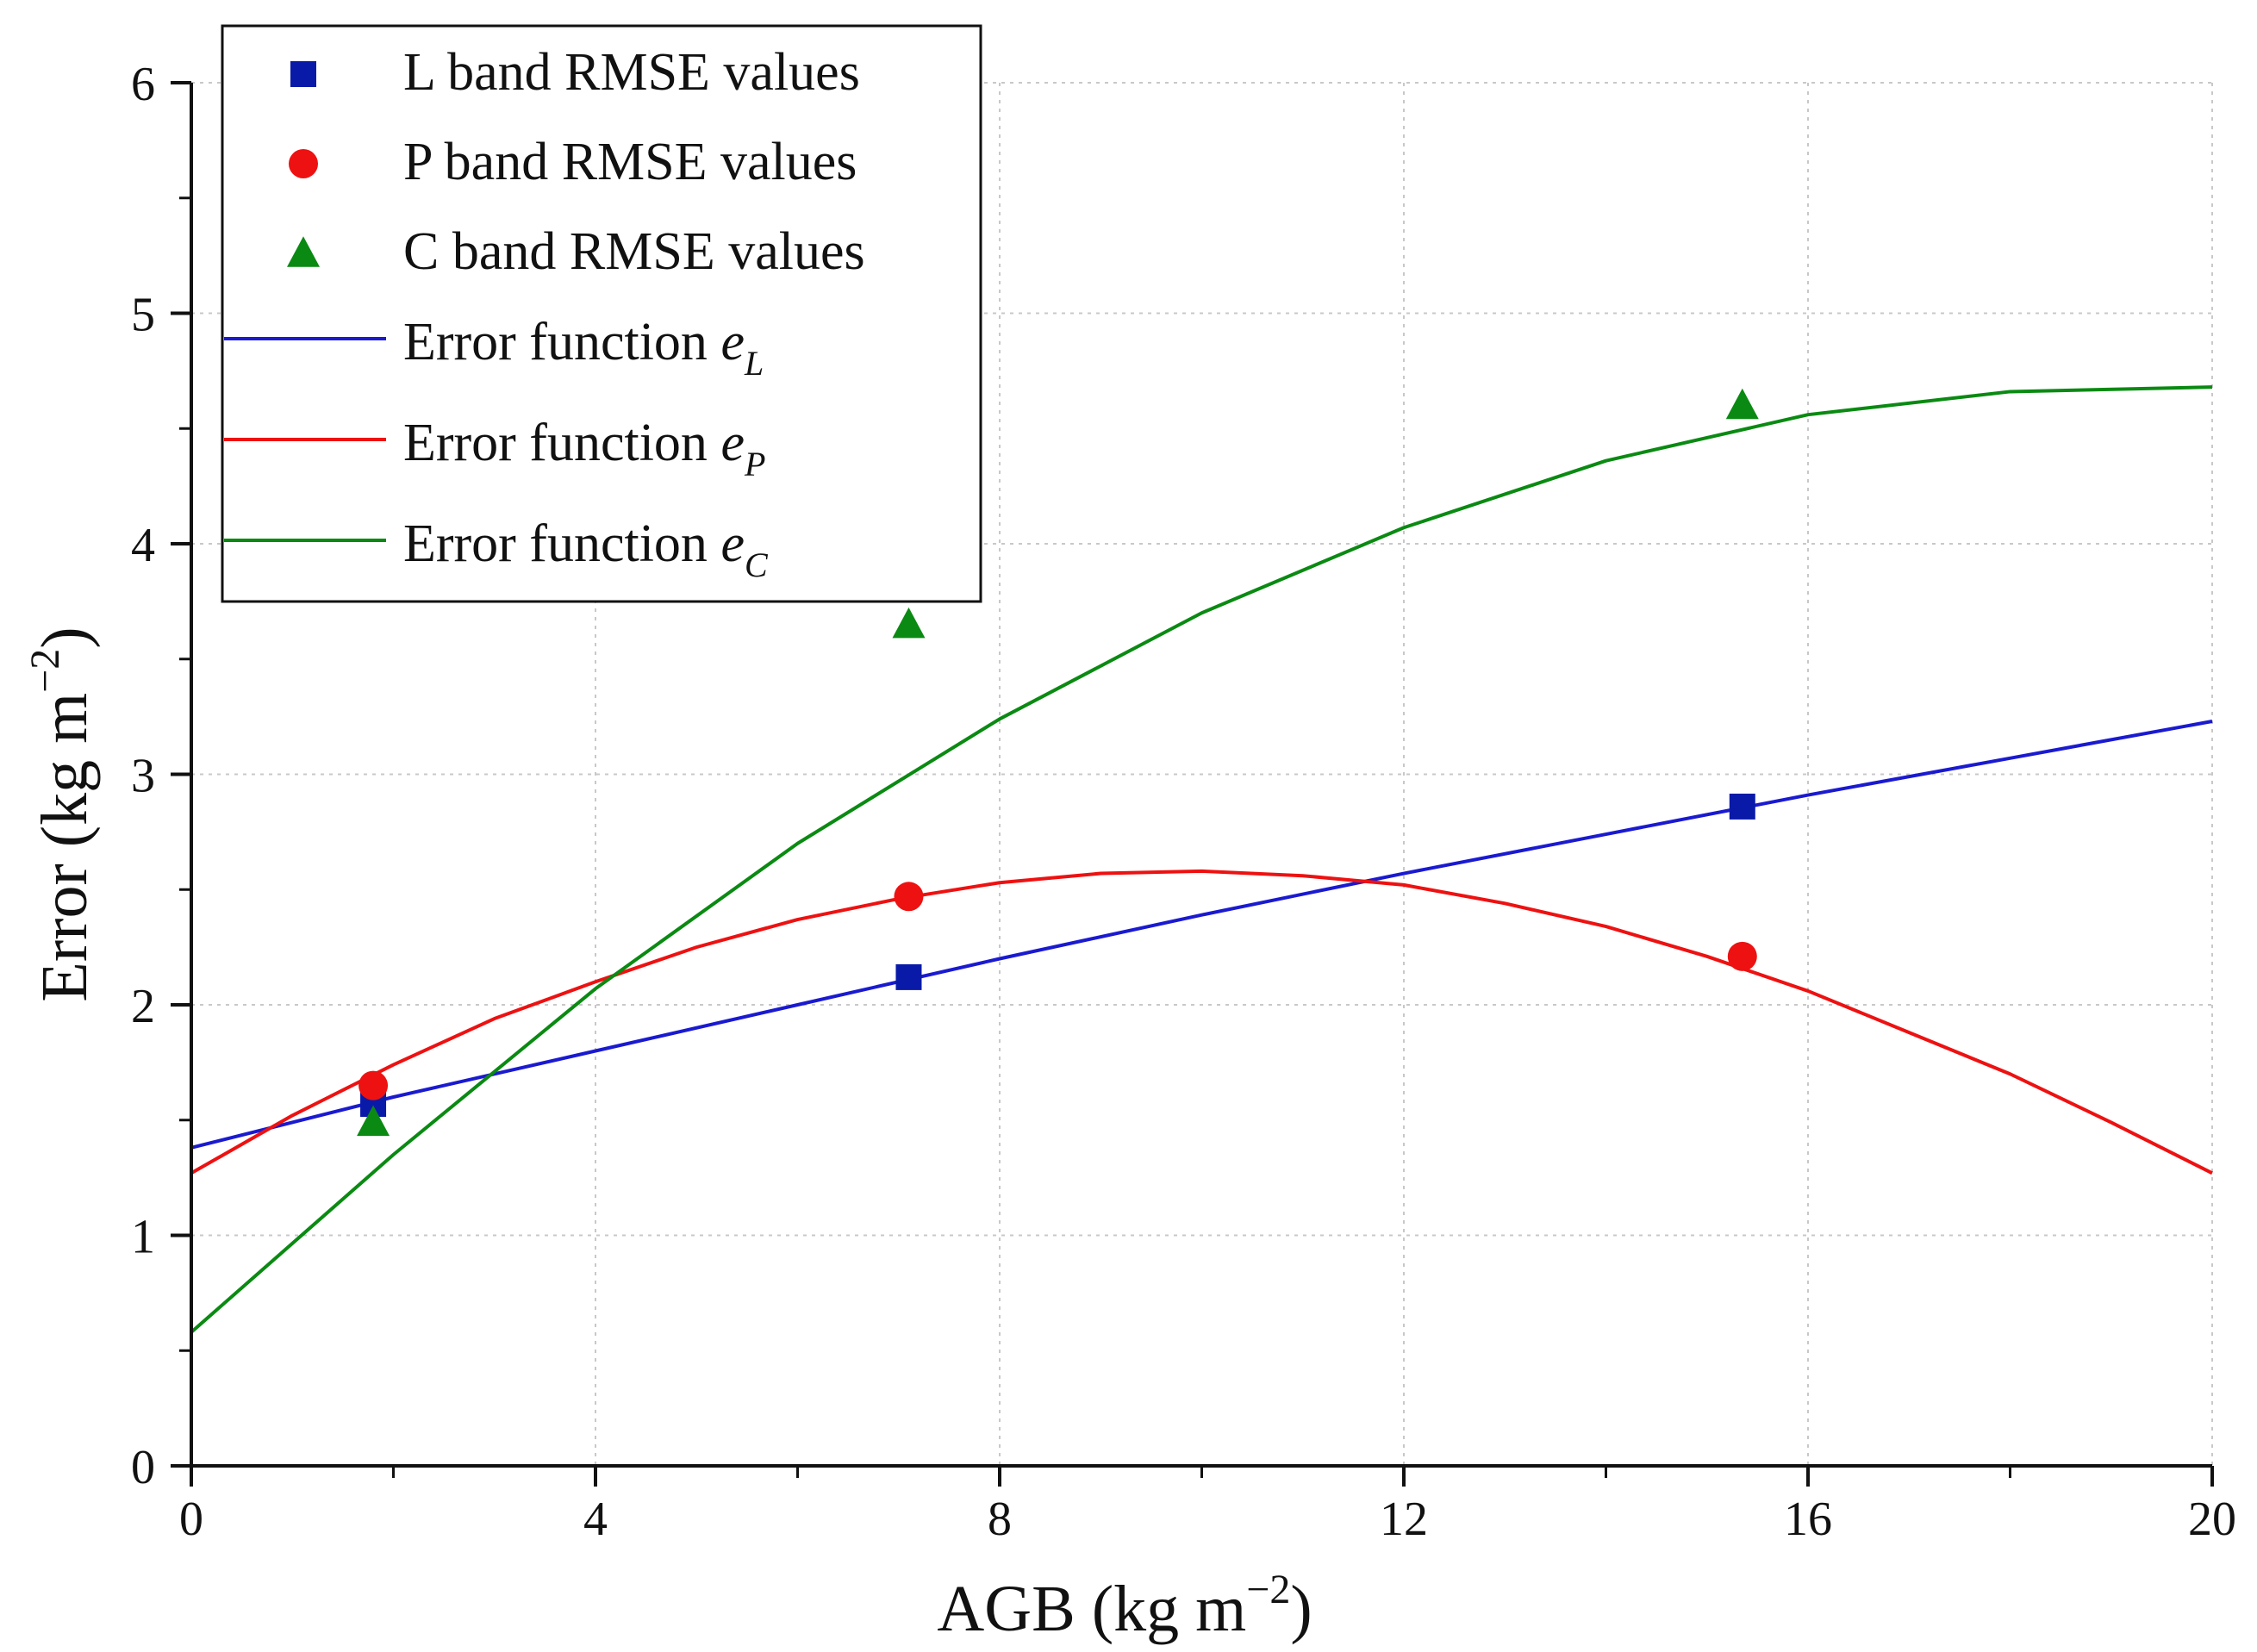 This screenshot has width=2257, height=1652. What do you see at coordinates (143, 1237) in the screenshot?
I see `y-tick-label: 1` at bounding box center [143, 1237].